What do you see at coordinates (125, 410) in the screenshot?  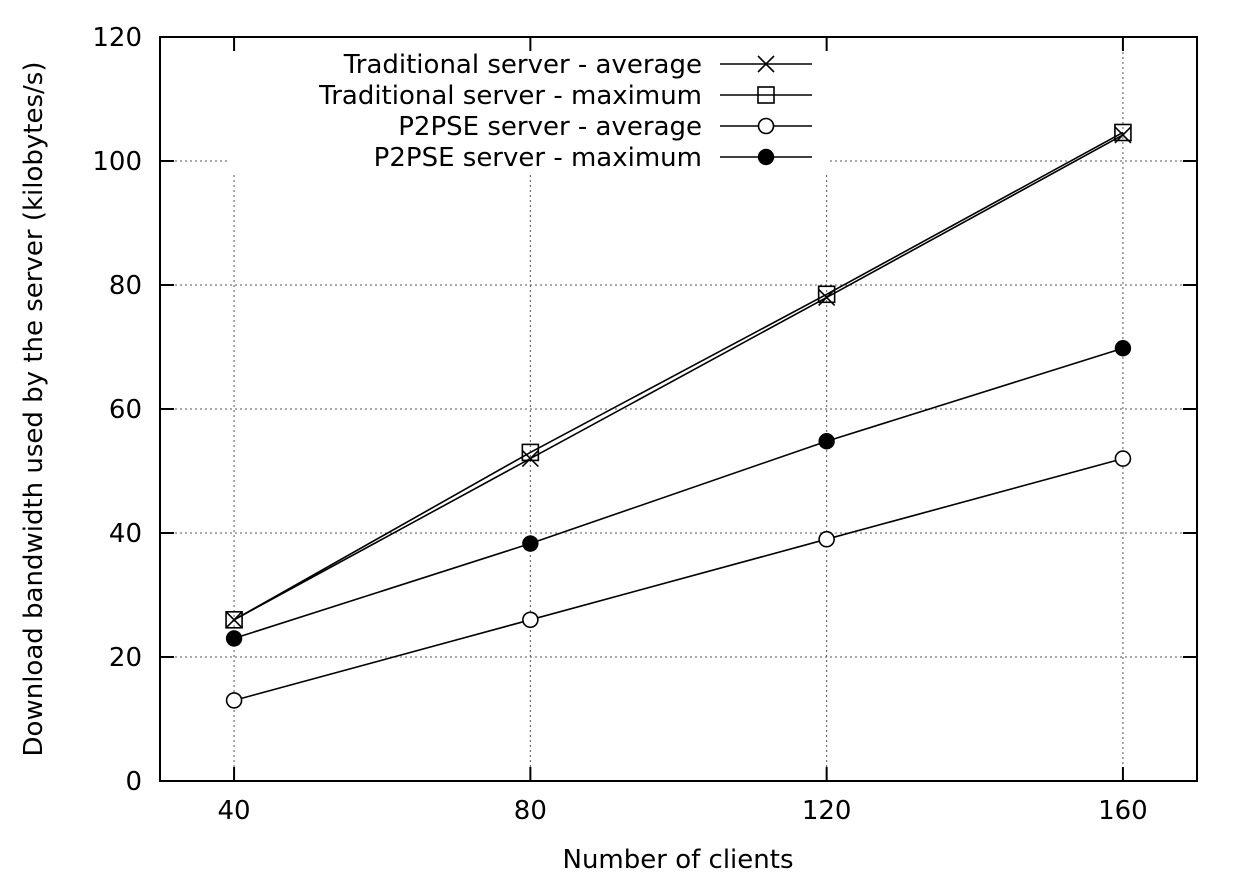 I see `y-tick-label: 60` at bounding box center [125, 410].